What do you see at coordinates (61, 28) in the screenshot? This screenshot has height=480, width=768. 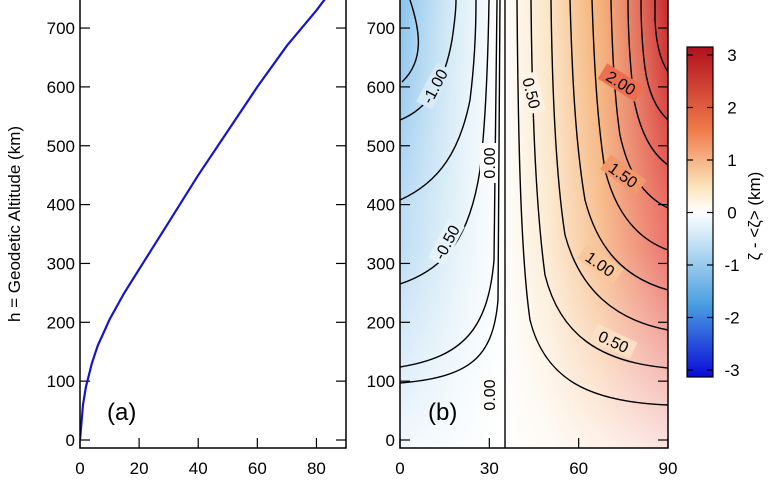 I see `panel-a-y-tick-label: 700` at bounding box center [61, 28].